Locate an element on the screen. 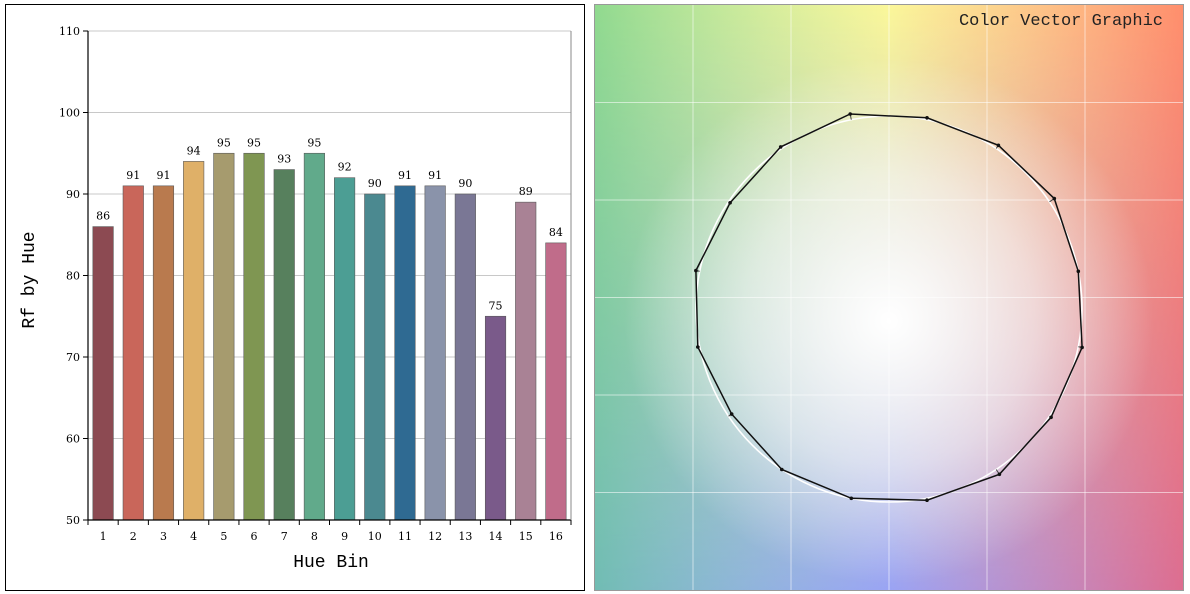 The width and height of the screenshot is (1190, 594). data-label: 94 is located at coordinates (194, 150).